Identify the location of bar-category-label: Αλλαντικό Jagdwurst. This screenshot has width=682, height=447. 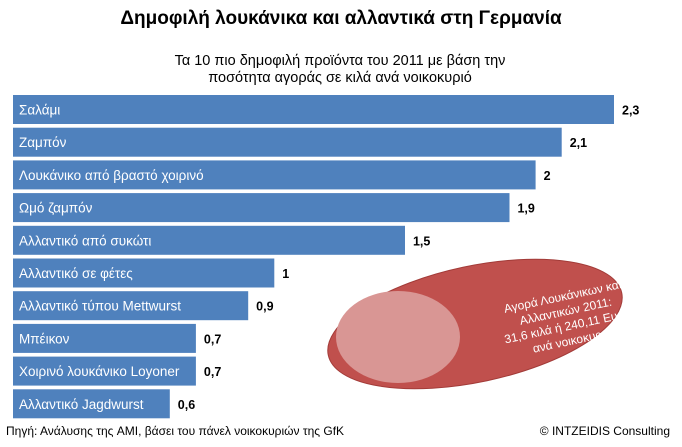
(81, 404).